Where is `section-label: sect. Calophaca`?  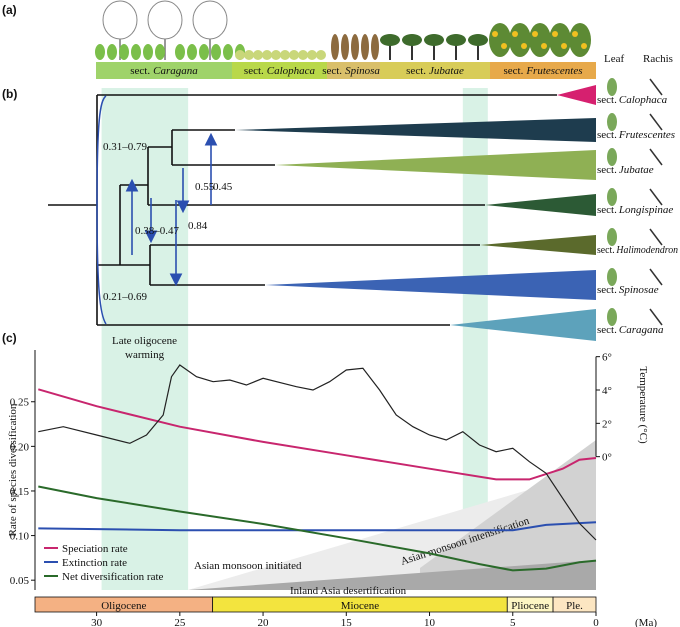
section-label: sect. Calophaca is located at coordinates (280, 71).